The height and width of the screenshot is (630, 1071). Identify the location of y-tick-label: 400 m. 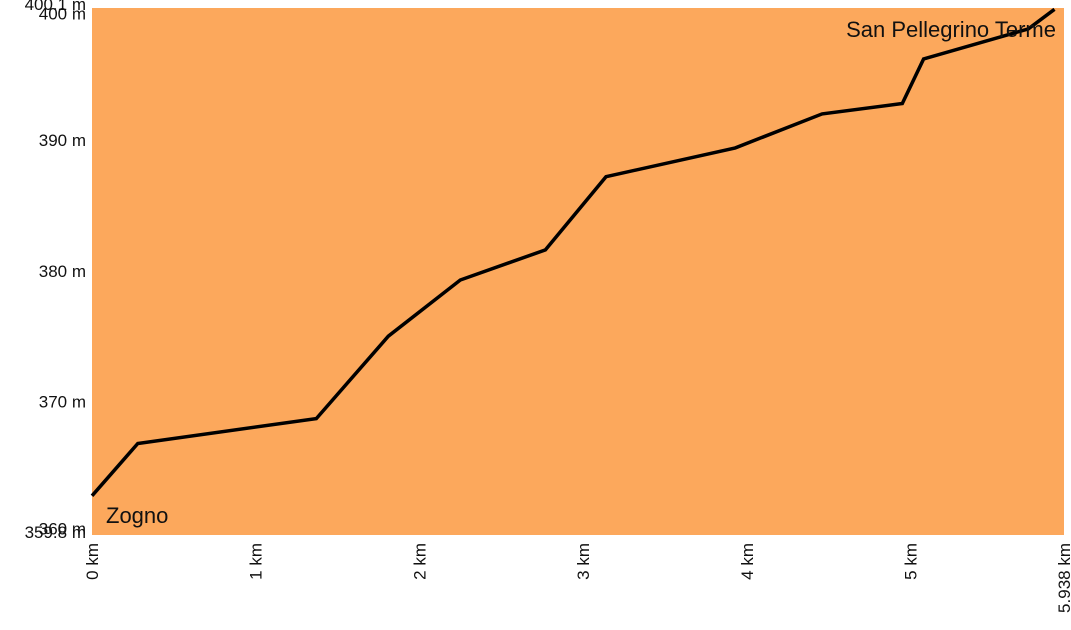
(62, 13).